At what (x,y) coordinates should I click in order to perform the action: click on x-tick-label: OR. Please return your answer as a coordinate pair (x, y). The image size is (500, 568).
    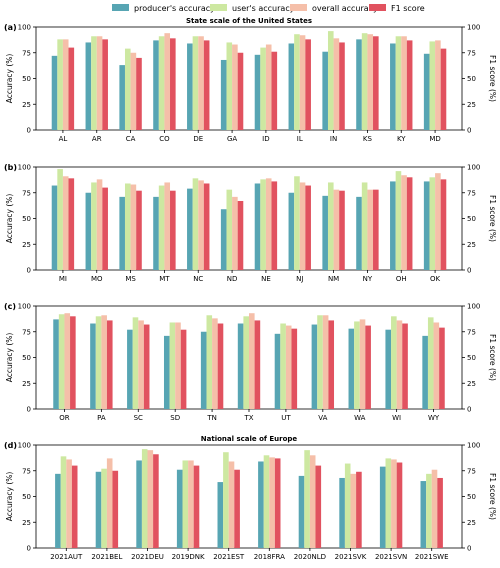
    Looking at the image, I should click on (64, 418).